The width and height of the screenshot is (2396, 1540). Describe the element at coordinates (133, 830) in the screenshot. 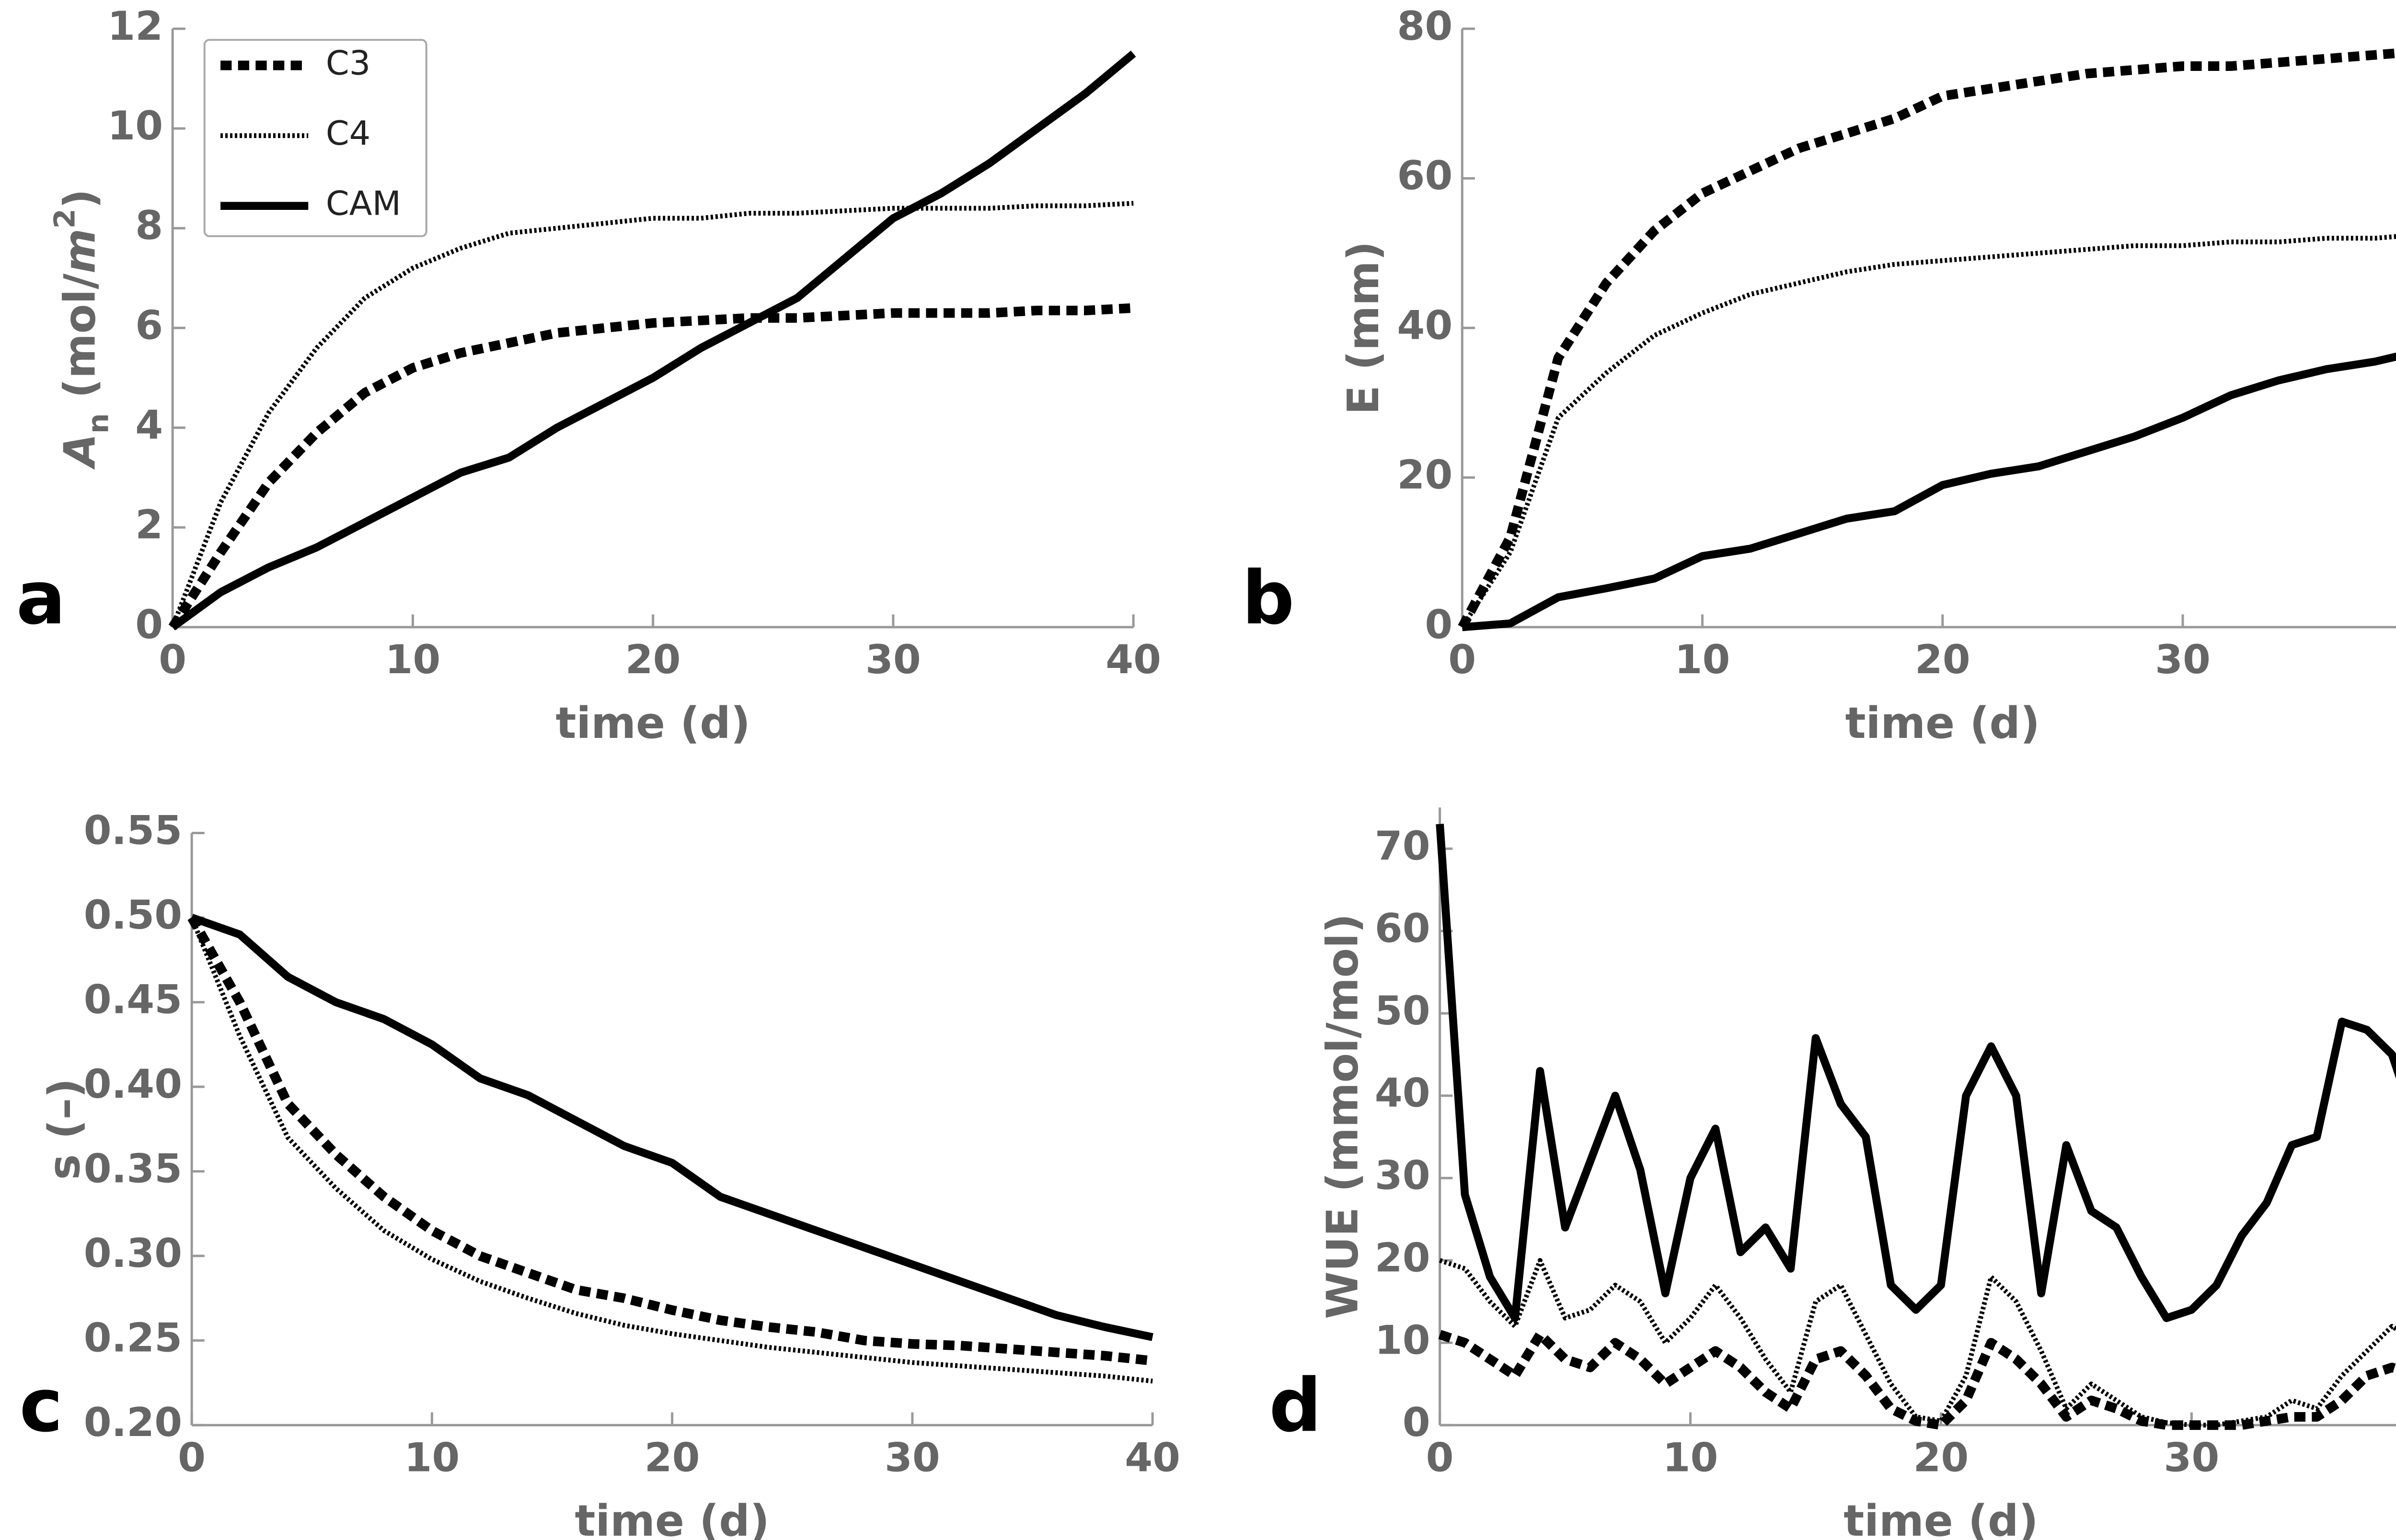

I see `y-tick-label: 0.55` at that location.